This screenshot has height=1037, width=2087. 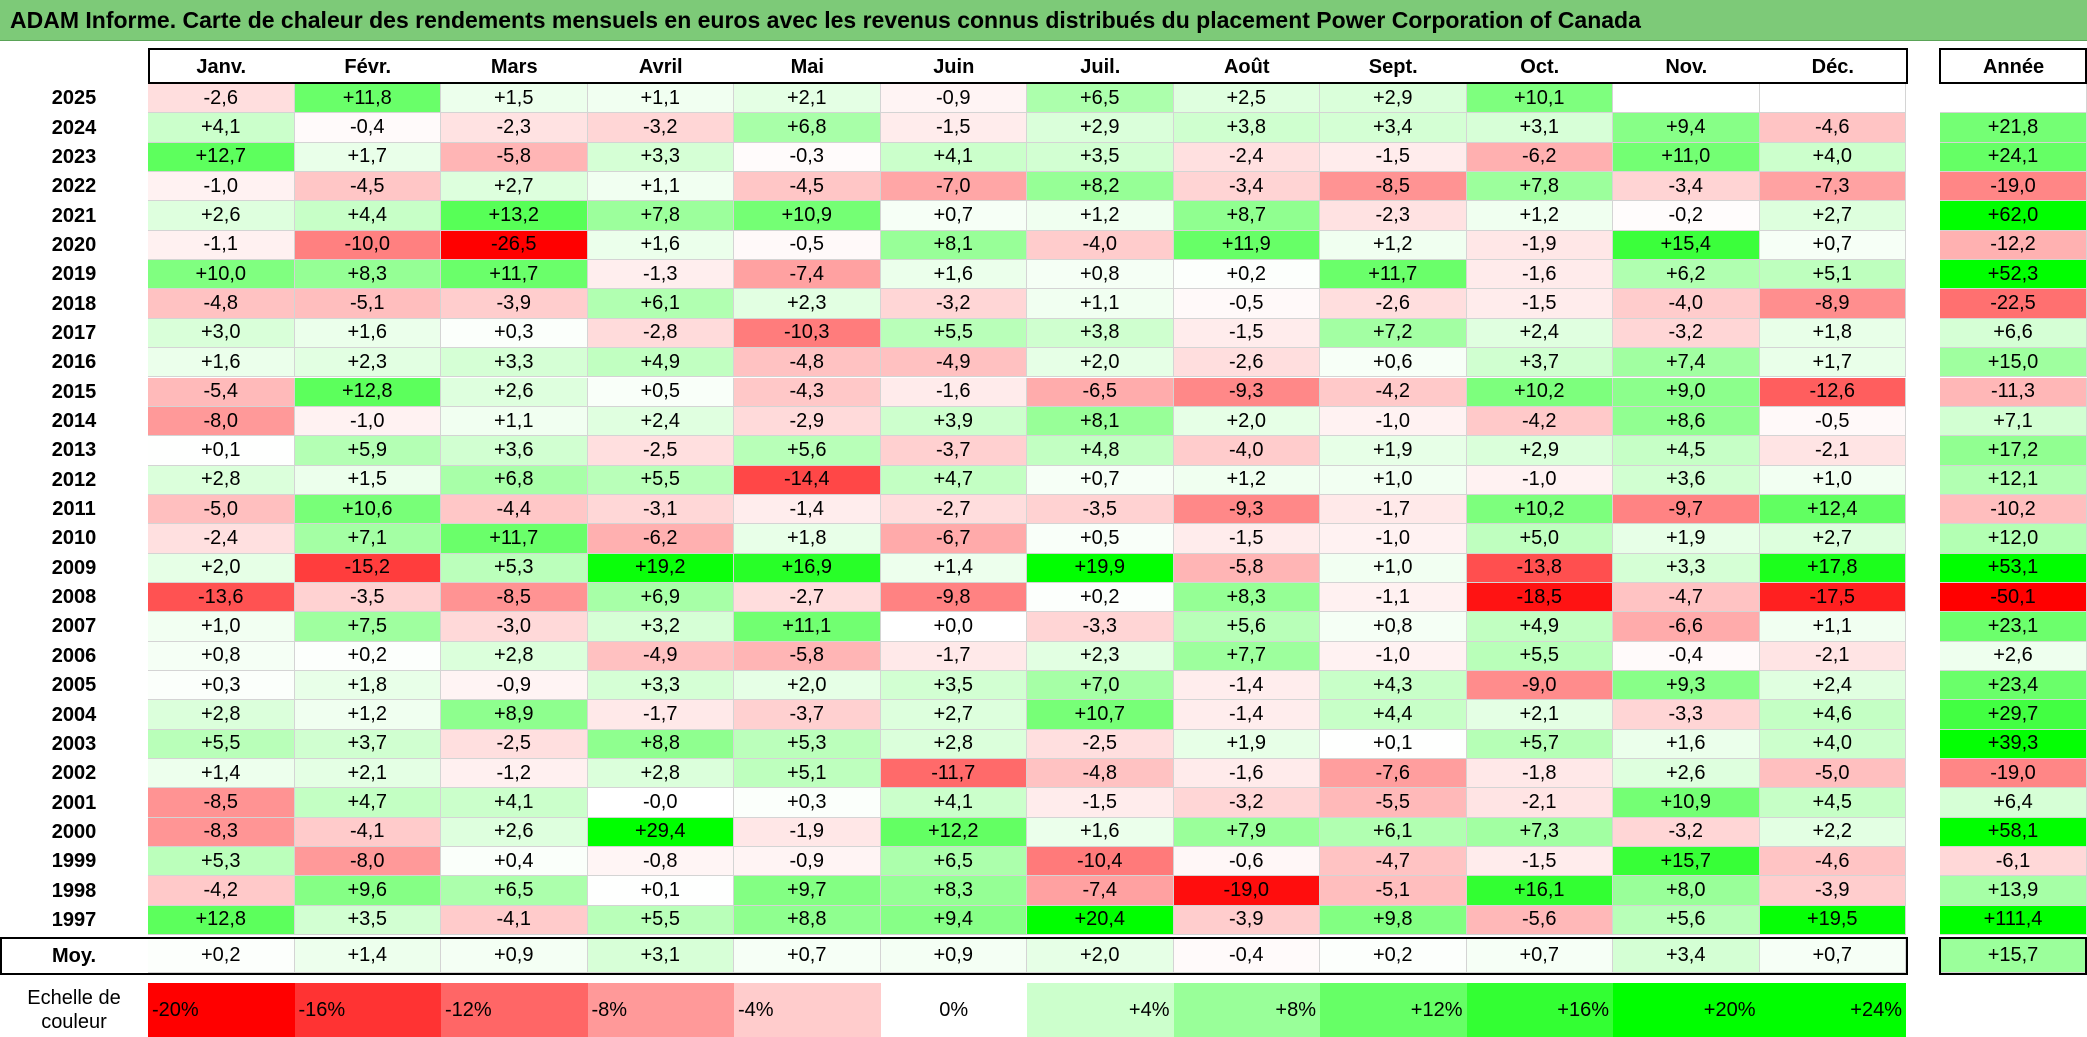 I want to click on heatmap-cell: -4,3, so click(x=807, y=392).